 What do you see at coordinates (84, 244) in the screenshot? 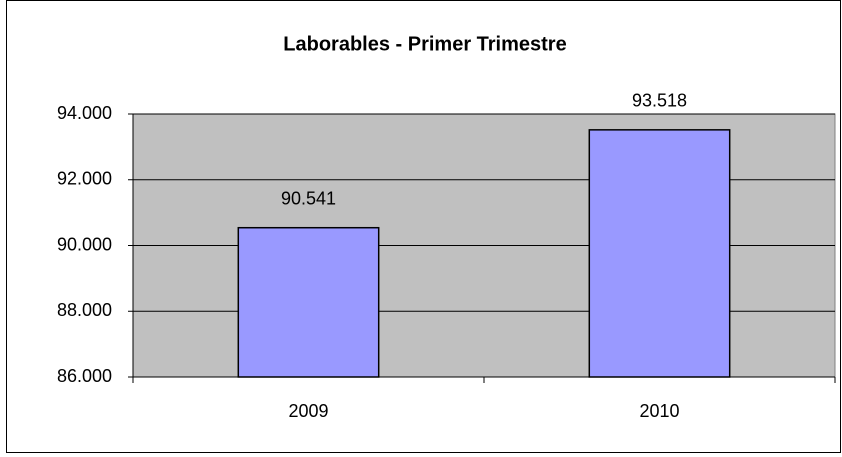
I see `y-tick-label: 90.000` at bounding box center [84, 244].